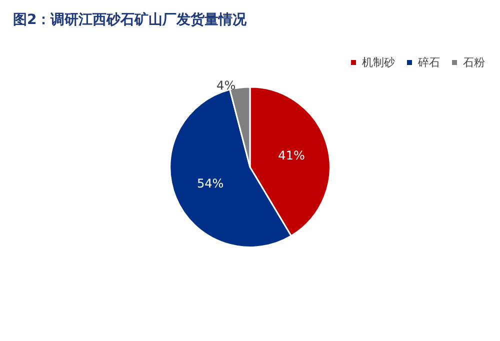 This screenshot has height=341, width=500. Describe the element at coordinates (428, 62) in the screenshot. I see `legend-label: 碎石` at that location.